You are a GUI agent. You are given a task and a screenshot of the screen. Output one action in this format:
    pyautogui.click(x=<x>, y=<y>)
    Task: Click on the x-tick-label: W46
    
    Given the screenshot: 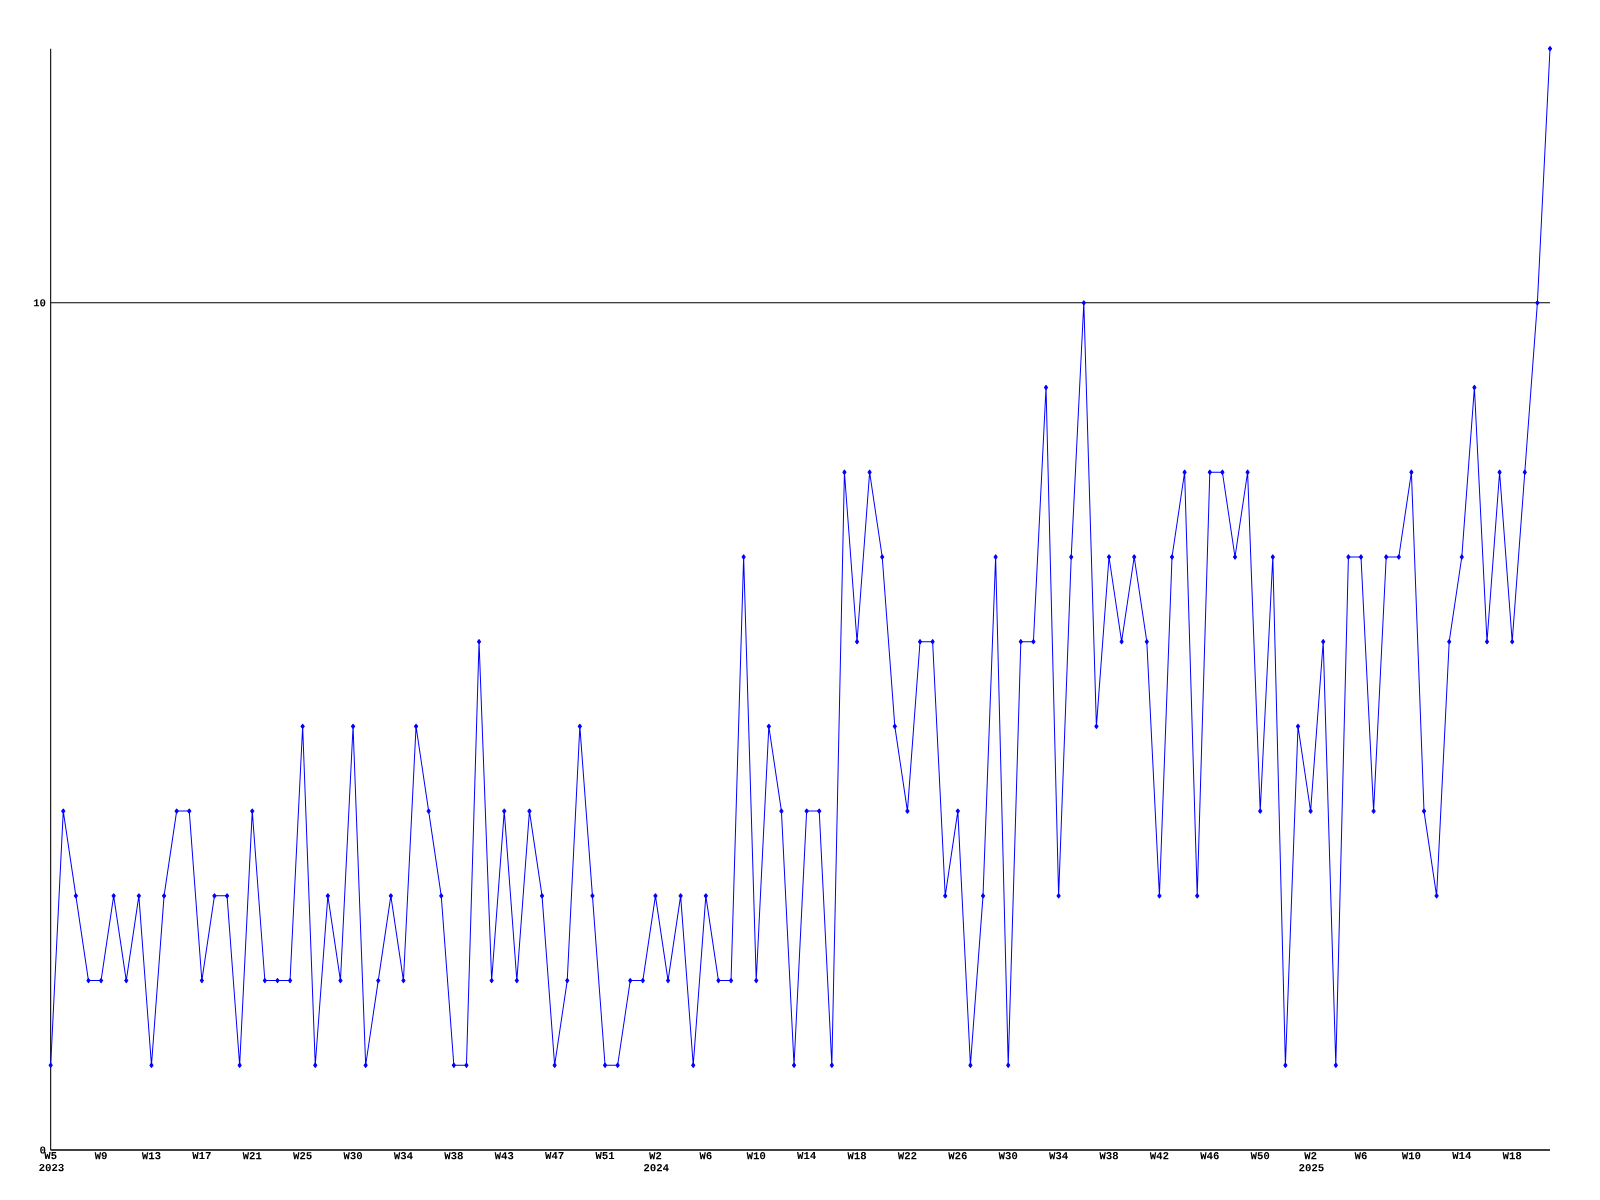 What is the action you would take?
    pyautogui.click(x=1209, y=1156)
    